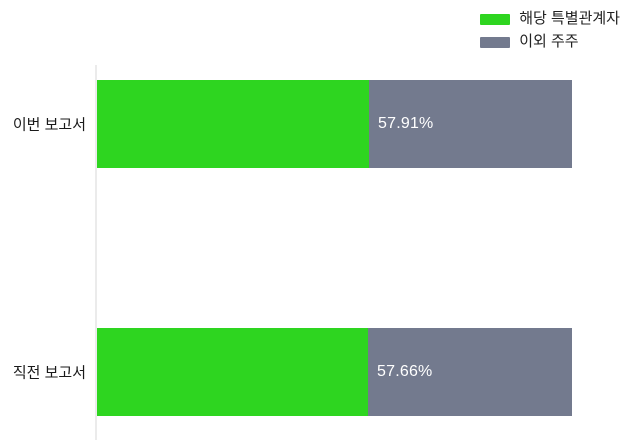 The image size is (628, 445). What do you see at coordinates (49, 125) in the screenshot?
I see `category-label-current-report: 이번 보고서` at bounding box center [49, 125].